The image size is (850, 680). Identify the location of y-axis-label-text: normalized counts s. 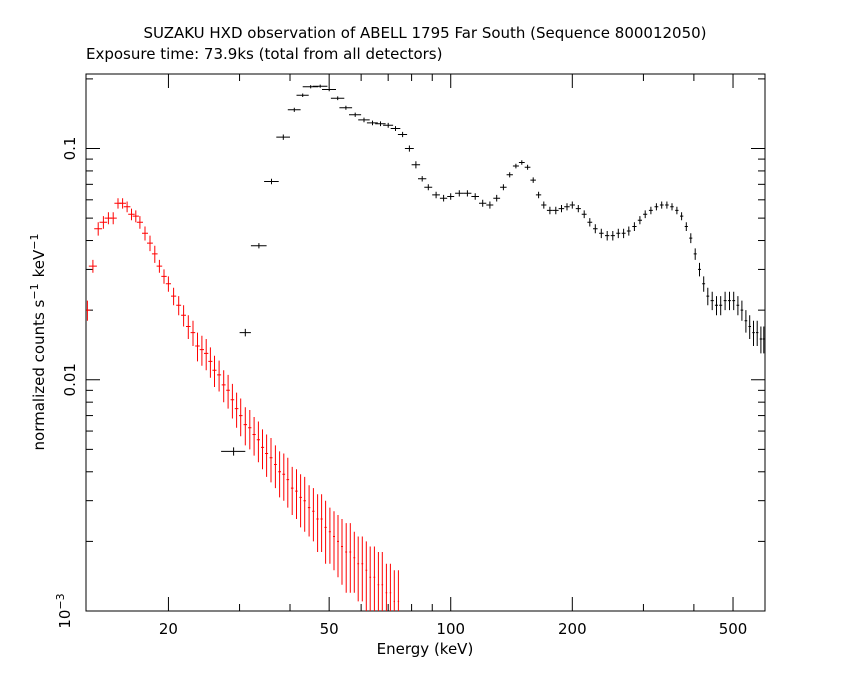
(39, 374).